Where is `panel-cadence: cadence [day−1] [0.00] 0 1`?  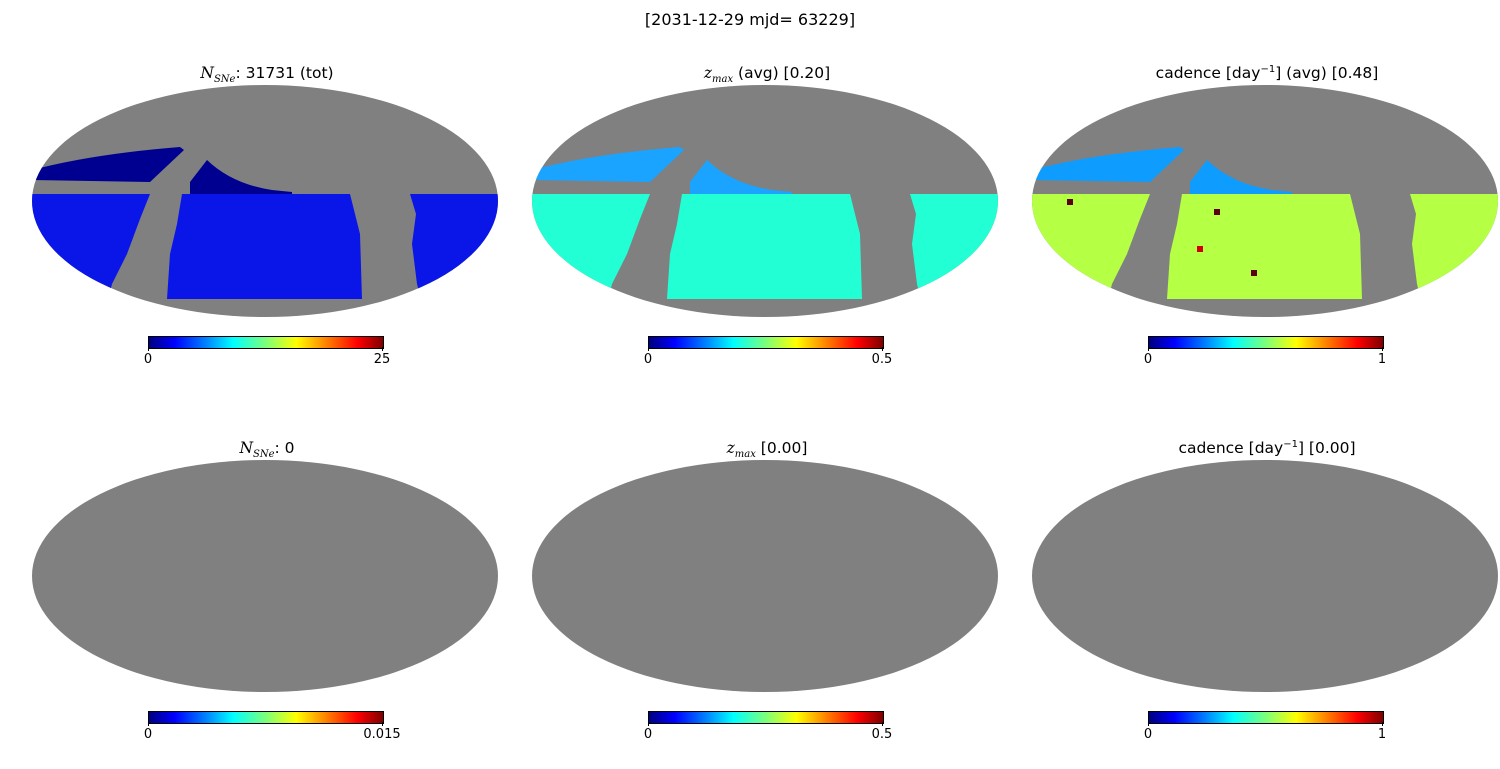
panel-cadence: cadence [day−1] [0.00] 0 1 is located at coordinates (1266, 604).